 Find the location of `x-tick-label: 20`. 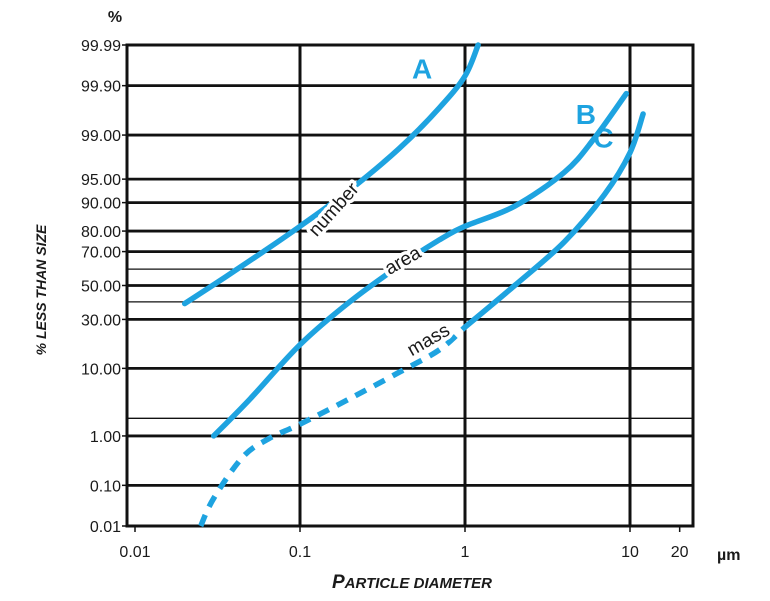

x-tick-label: 20 is located at coordinates (680, 552).